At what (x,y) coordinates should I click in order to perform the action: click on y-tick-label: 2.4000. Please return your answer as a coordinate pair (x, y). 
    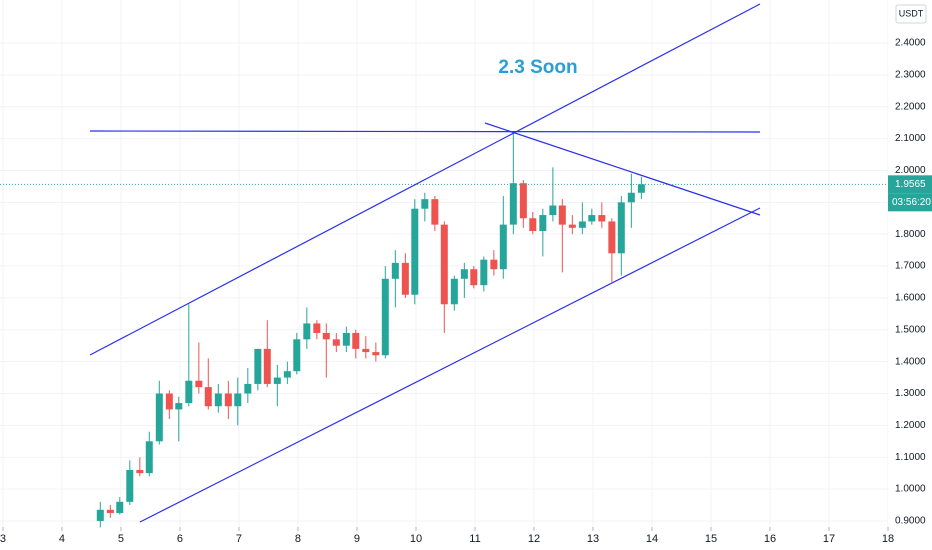
    Looking at the image, I should click on (910, 43).